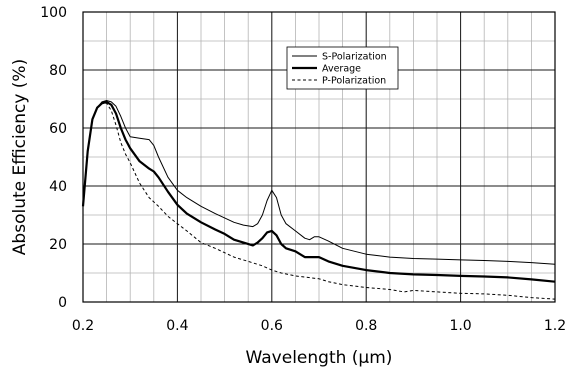 The height and width of the screenshot is (377, 568). Describe the element at coordinates (319, 326) in the screenshot. I see `x-tick-labels: 0.2 0.4 0.6 0.8 1.0 1.2` at that location.